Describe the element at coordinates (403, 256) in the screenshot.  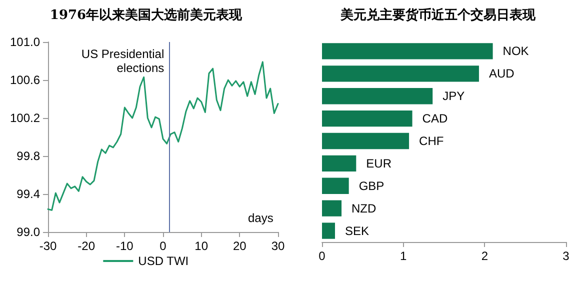
I see `x-tick-label: 1` at that location.